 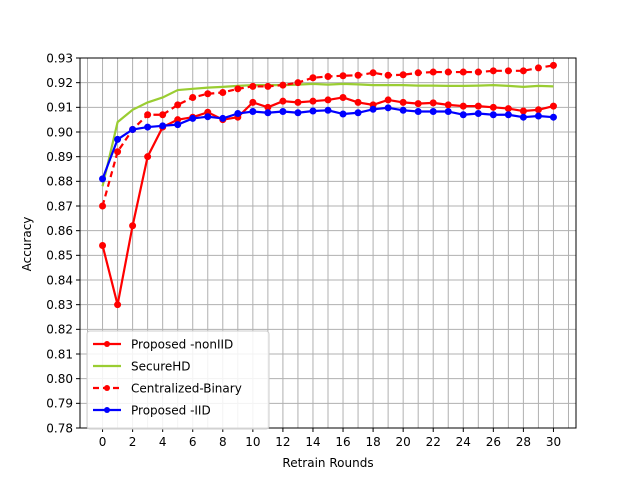 What do you see at coordinates (193, 442) in the screenshot?
I see `x-tick-label: 6` at bounding box center [193, 442].